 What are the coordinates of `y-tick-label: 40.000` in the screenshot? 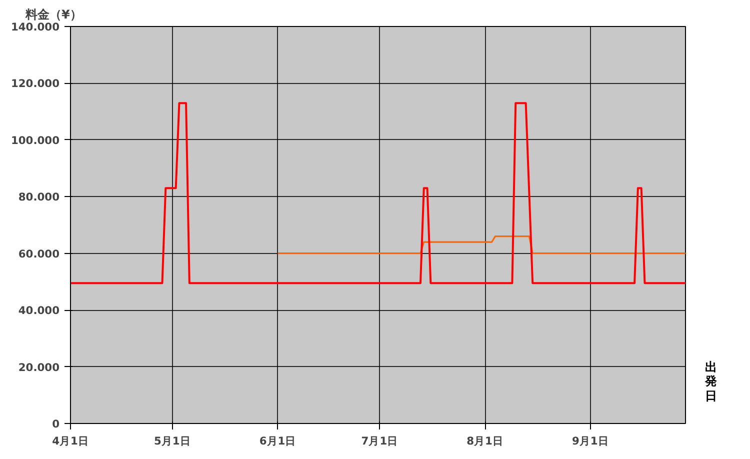 It's located at (39, 311).